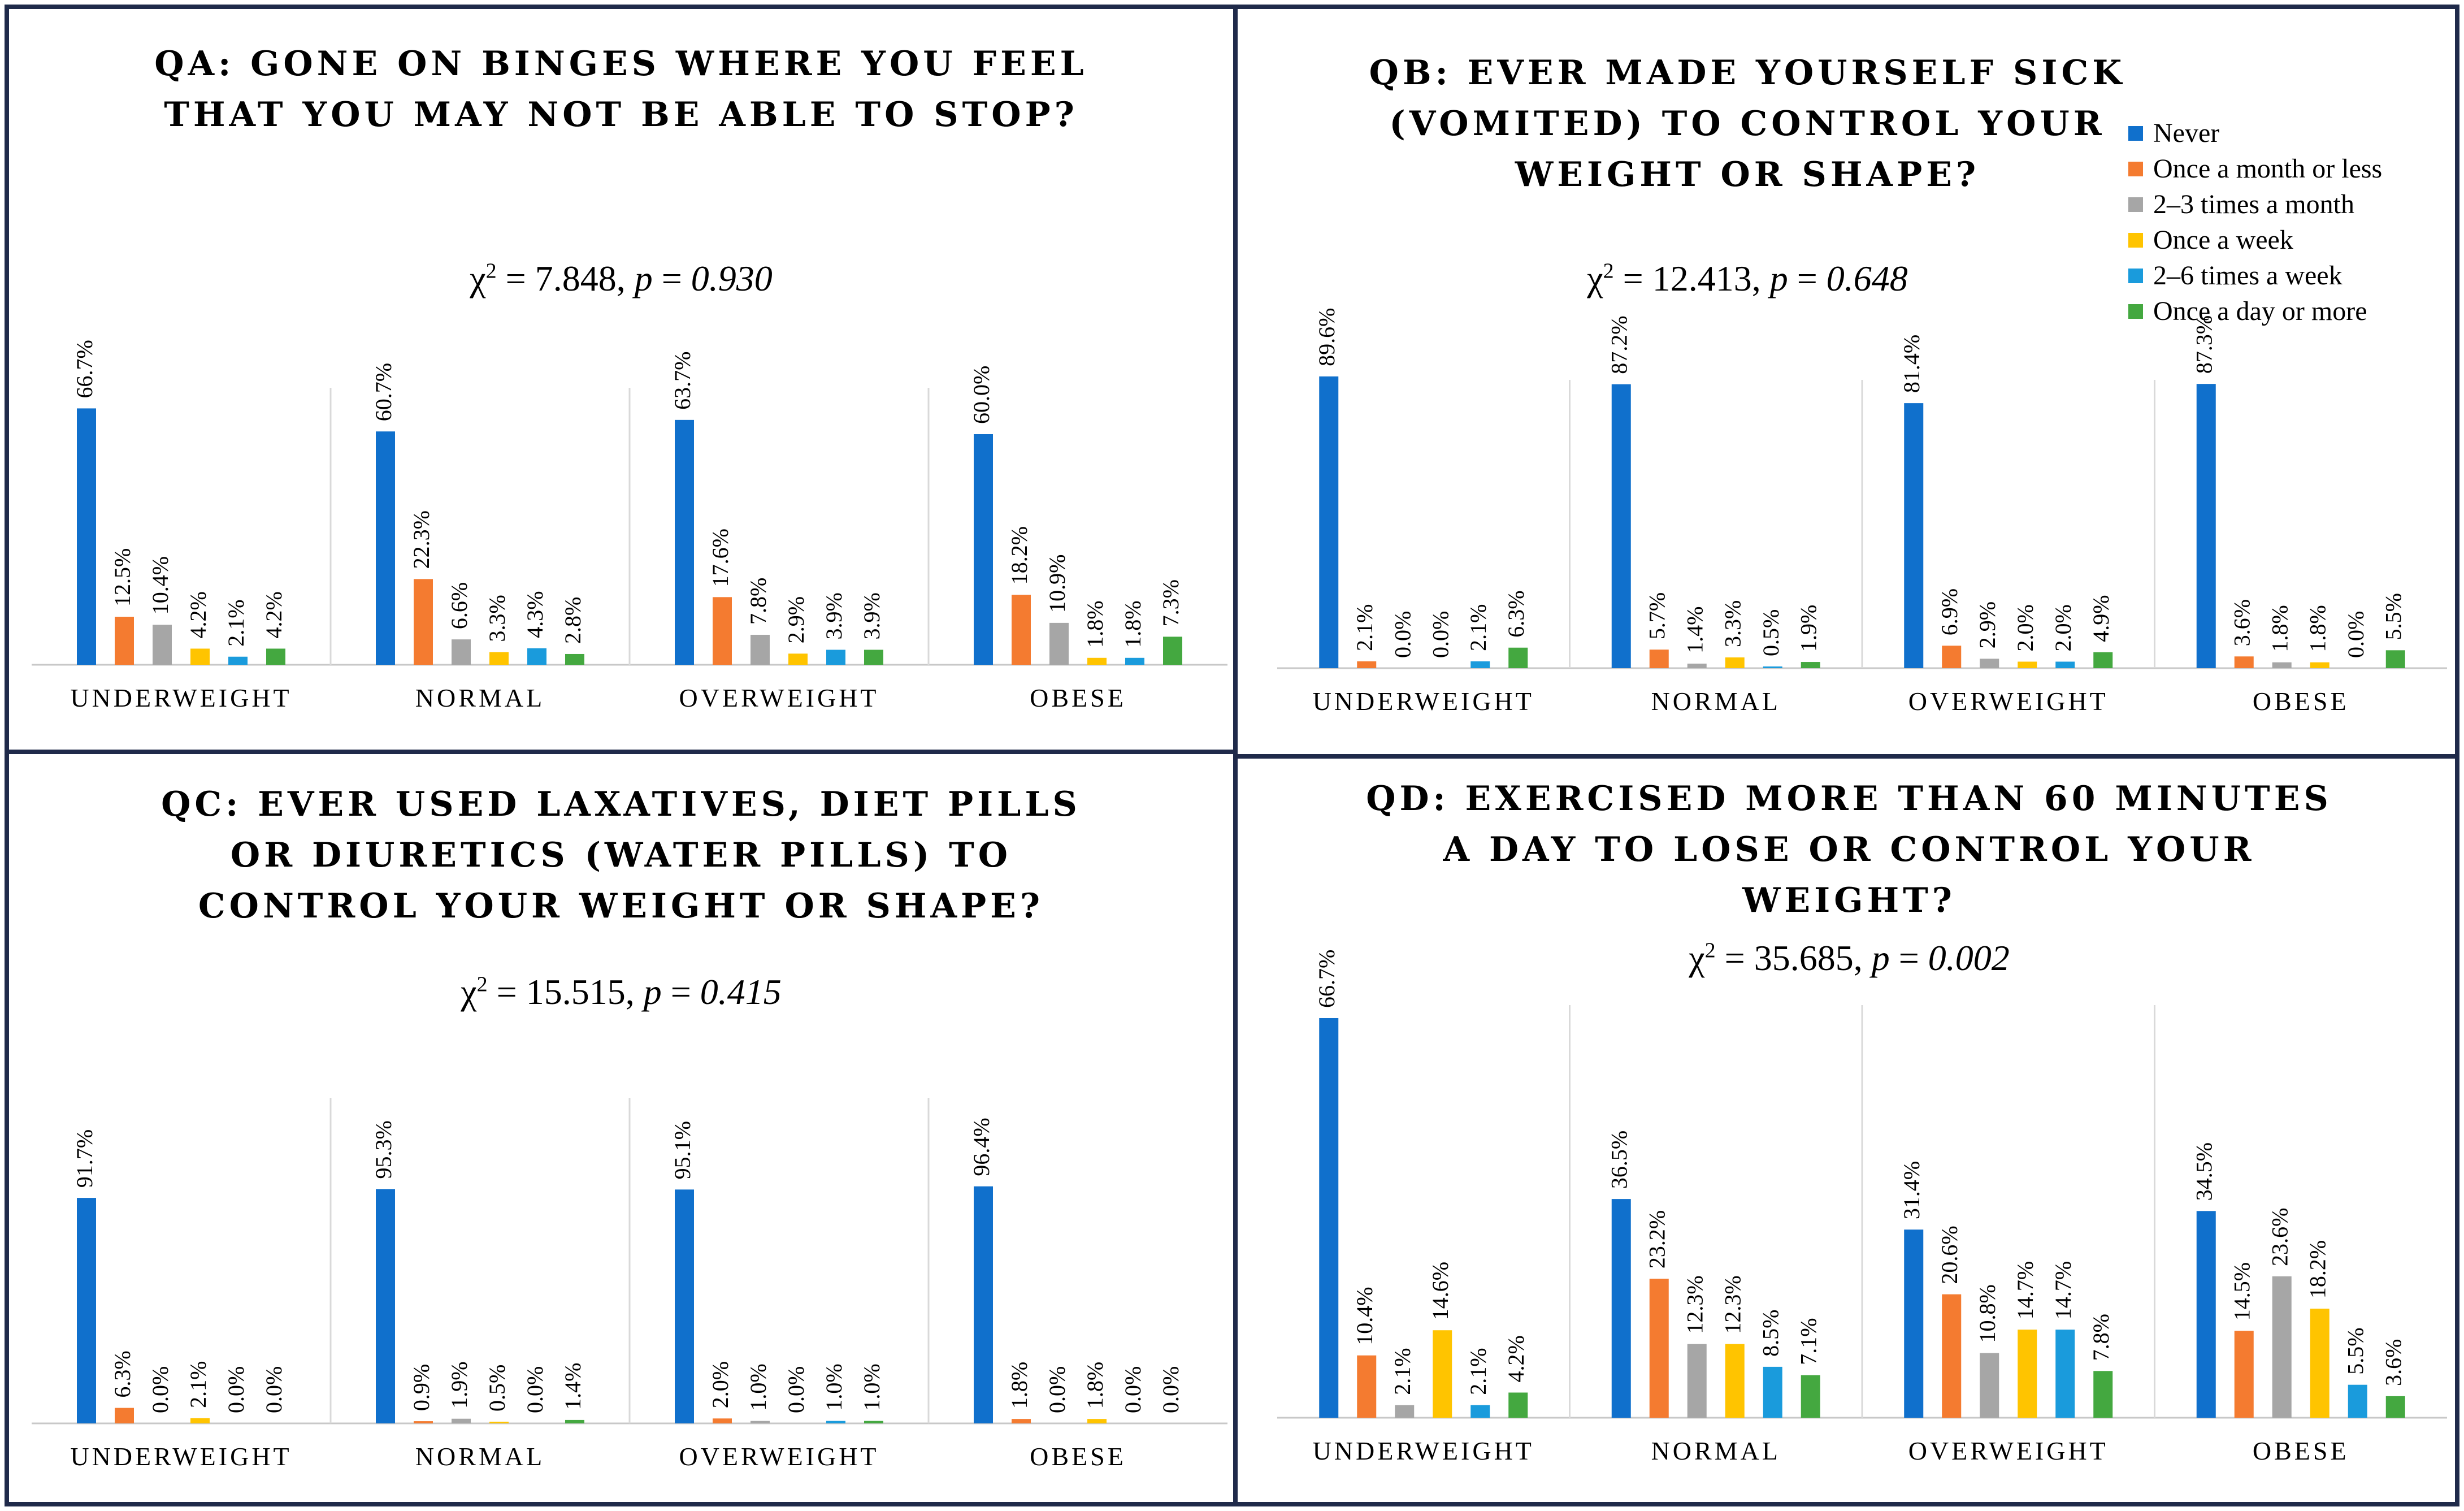  What do you see at coordinates (2255, 204) in the screenshot?
I see `legend-item: 2–3 times a month` at bounding box center [2255, 204].